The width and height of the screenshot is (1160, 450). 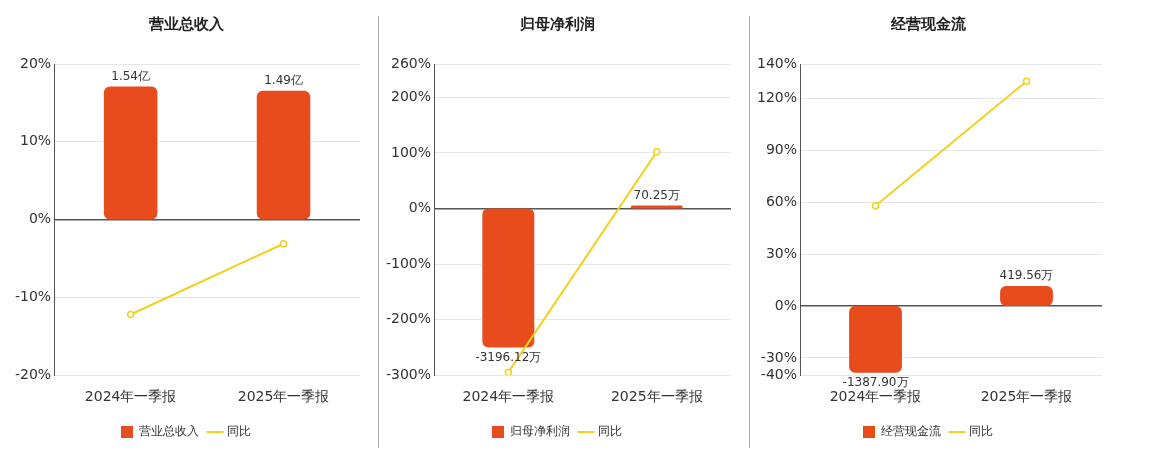 I want to click on y-tick-label: 120%, so click(x=777, y=97).